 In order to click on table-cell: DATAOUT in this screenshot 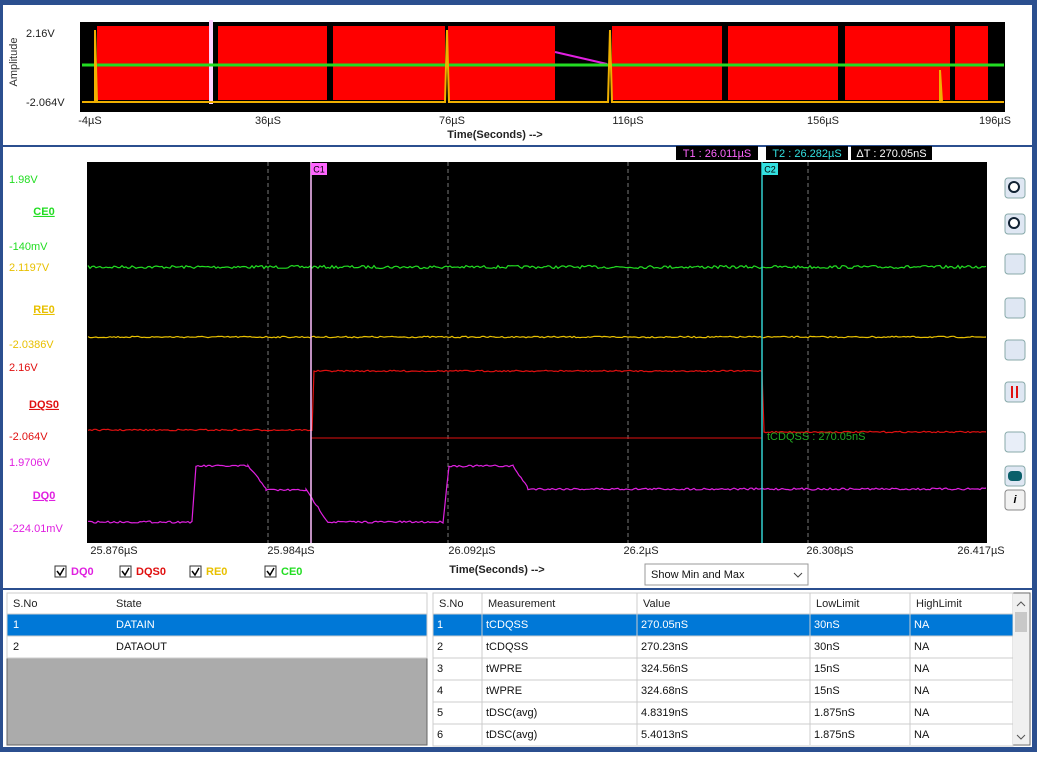, I will do `click(141, 647)`.